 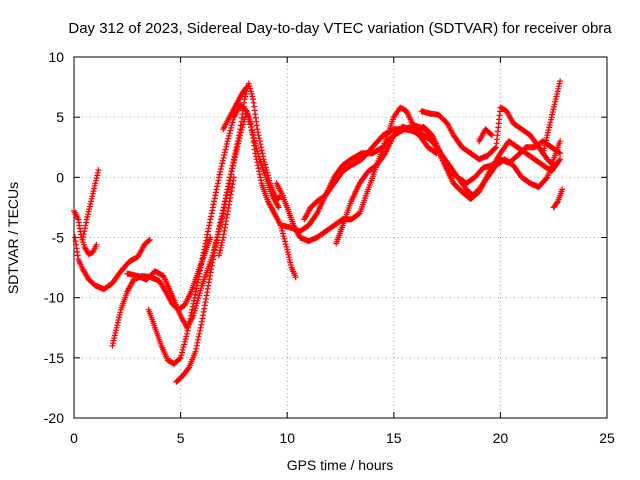 What do you see at coordinates (54, 298) in the screenshot?
I see `y-tick-label: -10` at bounding box center [54, 298].